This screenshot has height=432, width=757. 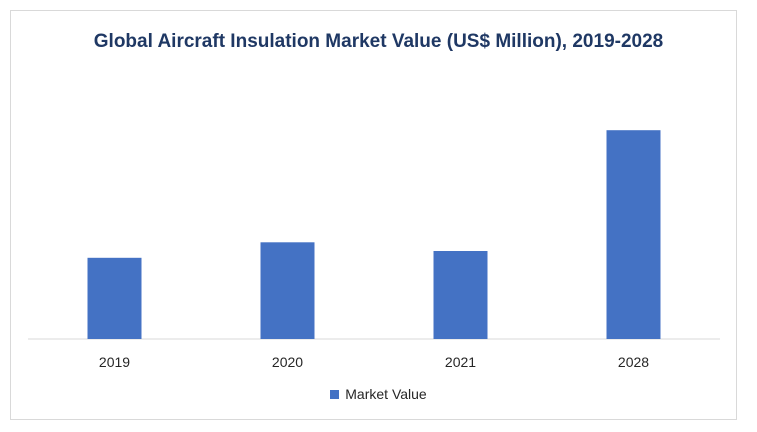 I want to click on x-tick-label-2020: 2020, so click(x=287, y=362).